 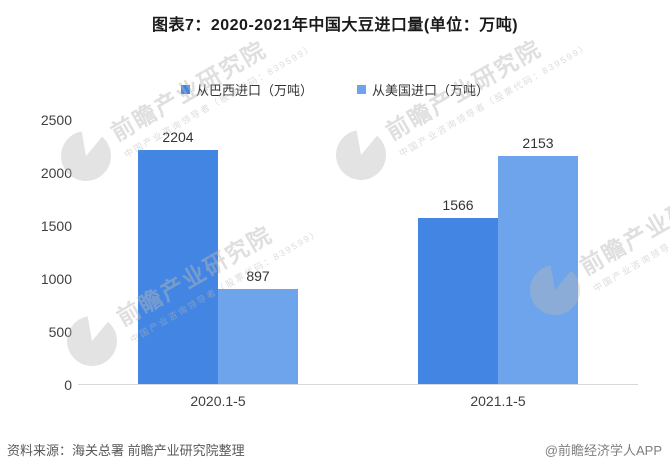 I want to click on y-tick-label: 0, so click(x=68, y=385).